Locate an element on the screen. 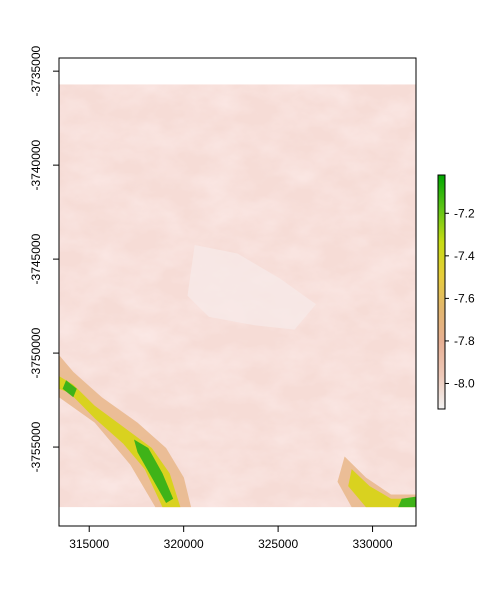 This screenshot has width=500, height=600. legend-tick-label: -8.0 is located at coordinates (464, 383).